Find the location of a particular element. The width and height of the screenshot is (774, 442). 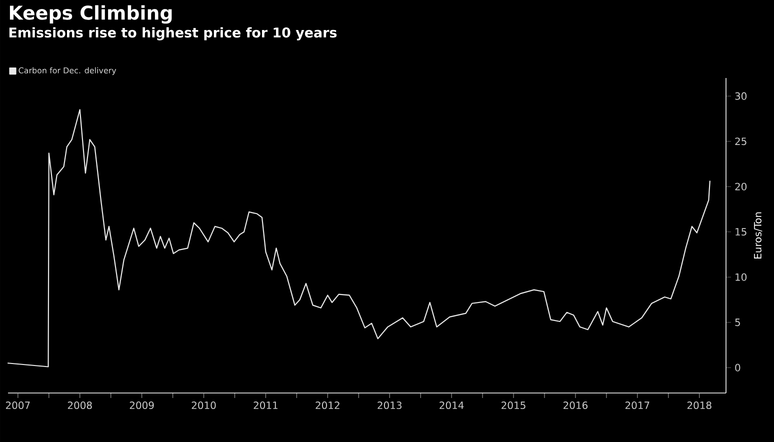

y-tick-label: 30 is located at coordinates (741, 96).